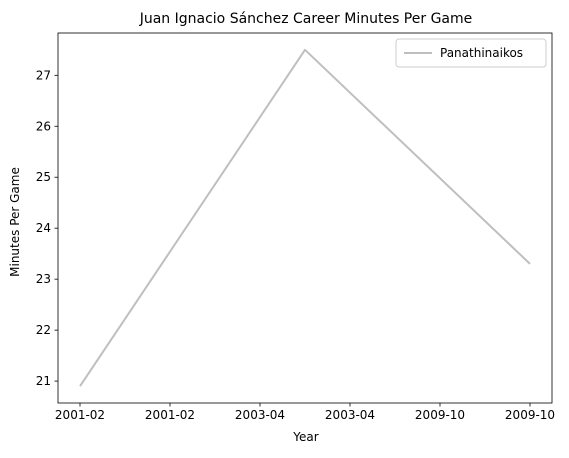 This screenshot has width=569, height=458. I want to click on y-axis: 21 22 23 24 25 26 27, so click(47, 228).